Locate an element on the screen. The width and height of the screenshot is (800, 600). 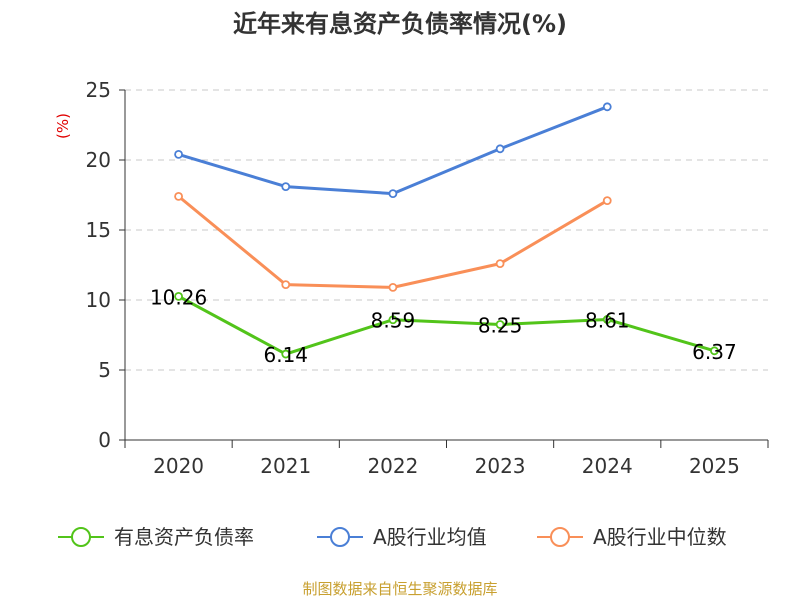
x-tick-label: 2022 is located at coordinates (392, 466).